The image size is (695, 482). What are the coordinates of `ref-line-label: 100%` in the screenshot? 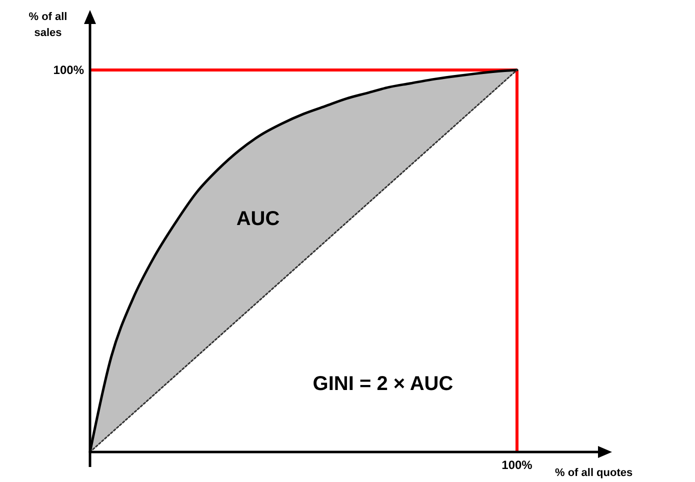 It's located at (68, 70).